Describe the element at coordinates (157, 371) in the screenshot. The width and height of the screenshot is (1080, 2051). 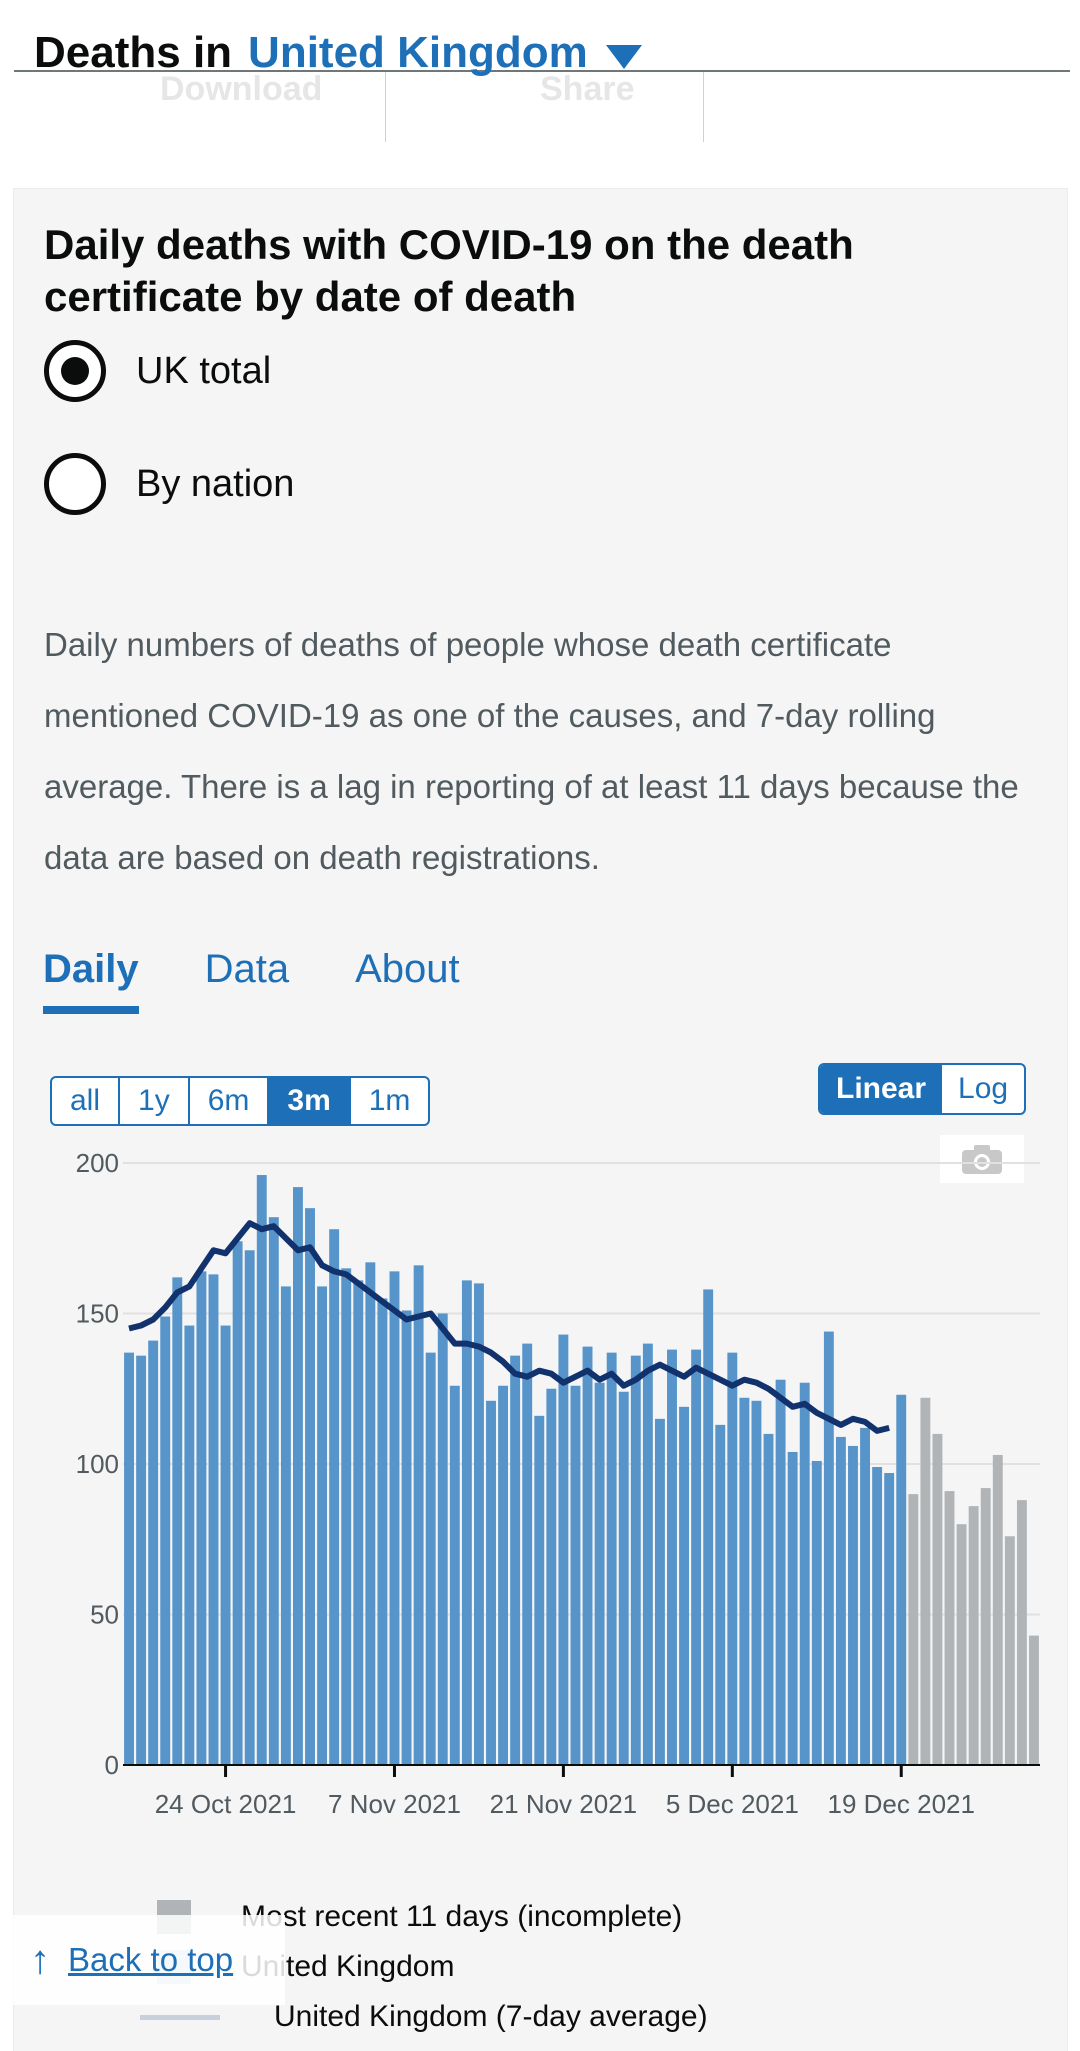
I see `radio-uk-total: UK total` at that location.